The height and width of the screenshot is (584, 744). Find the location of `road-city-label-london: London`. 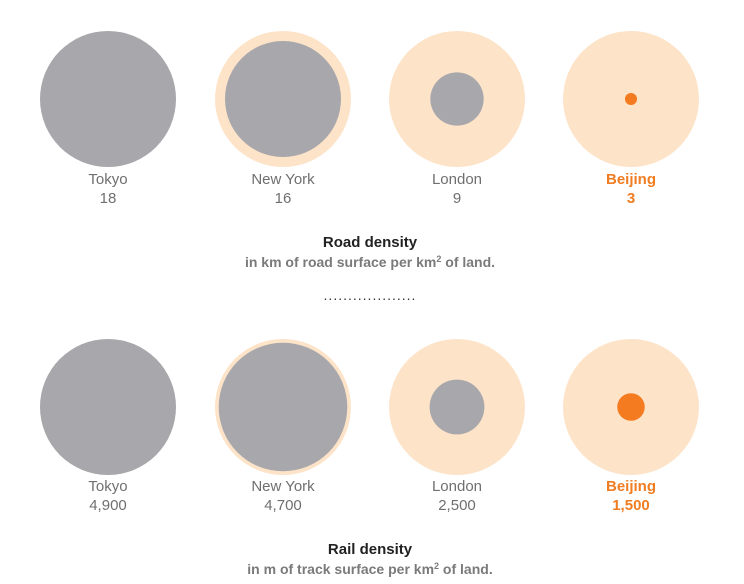

road-city-label-london: London is located at coordinates (457, 179).